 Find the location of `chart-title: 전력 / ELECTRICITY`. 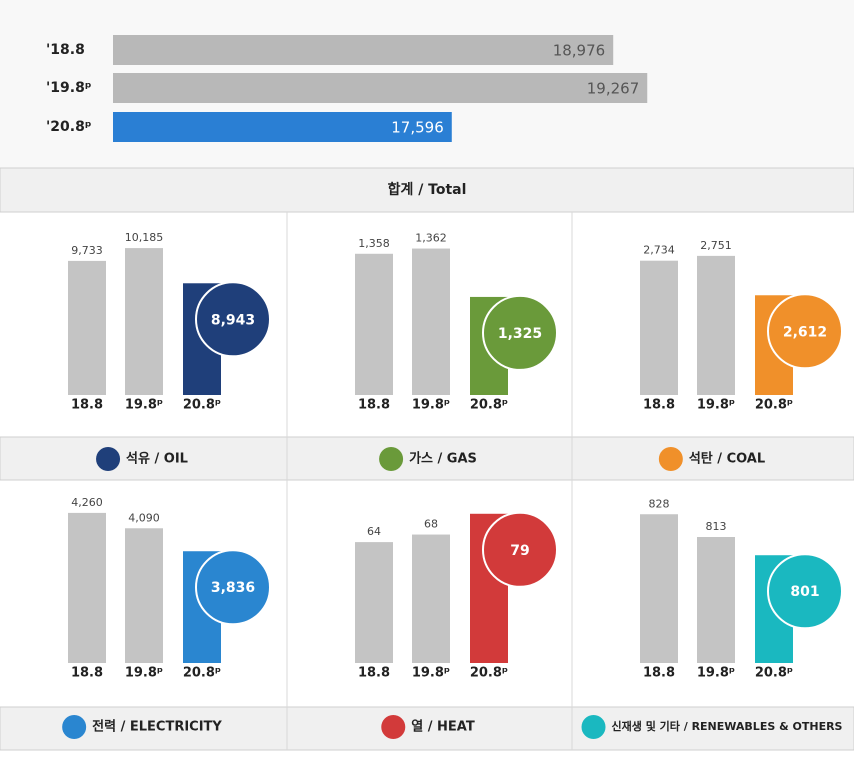

chart-title: 전력 / ELECTRICITY is located at coordinates (157, 727).